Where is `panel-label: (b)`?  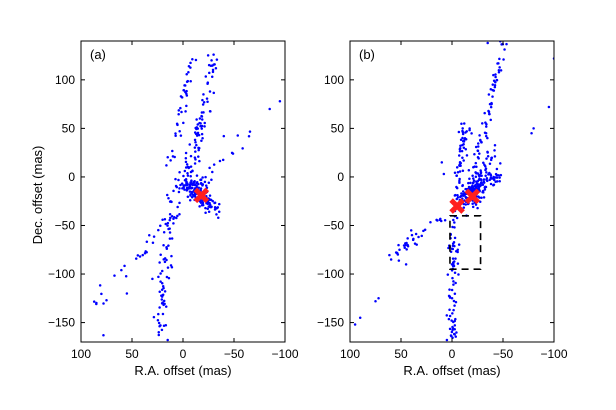 panel-label: (b) is located at coordinates (367, 54).